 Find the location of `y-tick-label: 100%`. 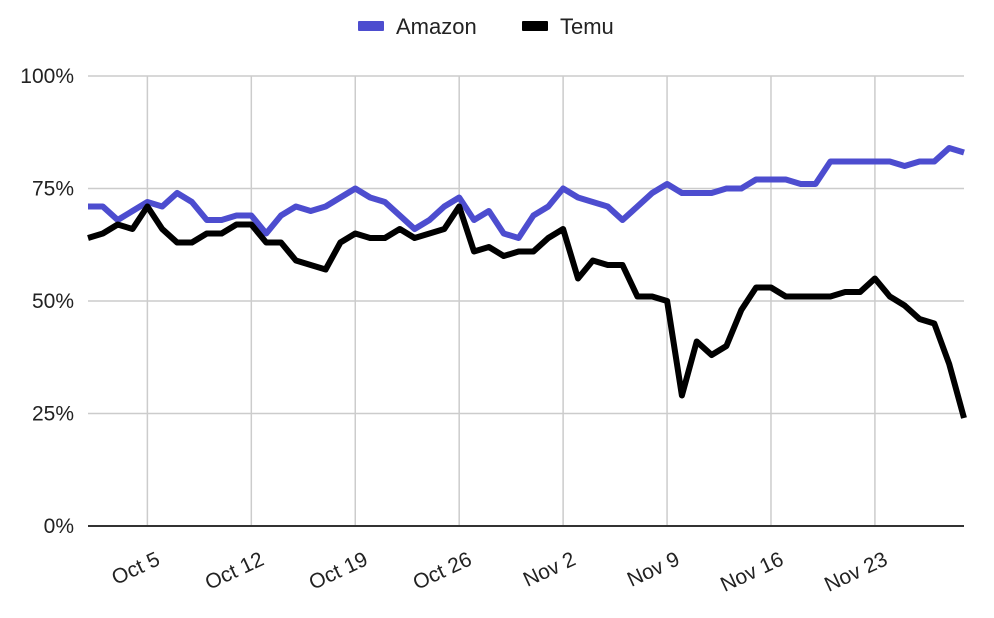

y-tick-label: 100% is located at coordinates (47, 76).